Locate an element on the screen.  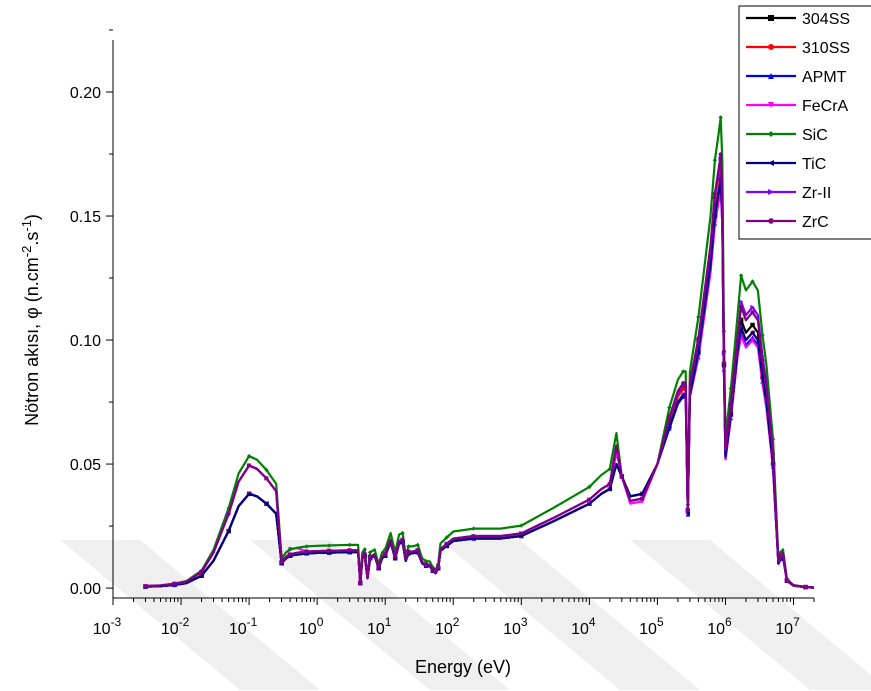
y-axis-title: Nötron akısı, φ (n.cm-2.s-1) is located at coordinates (30, 320).